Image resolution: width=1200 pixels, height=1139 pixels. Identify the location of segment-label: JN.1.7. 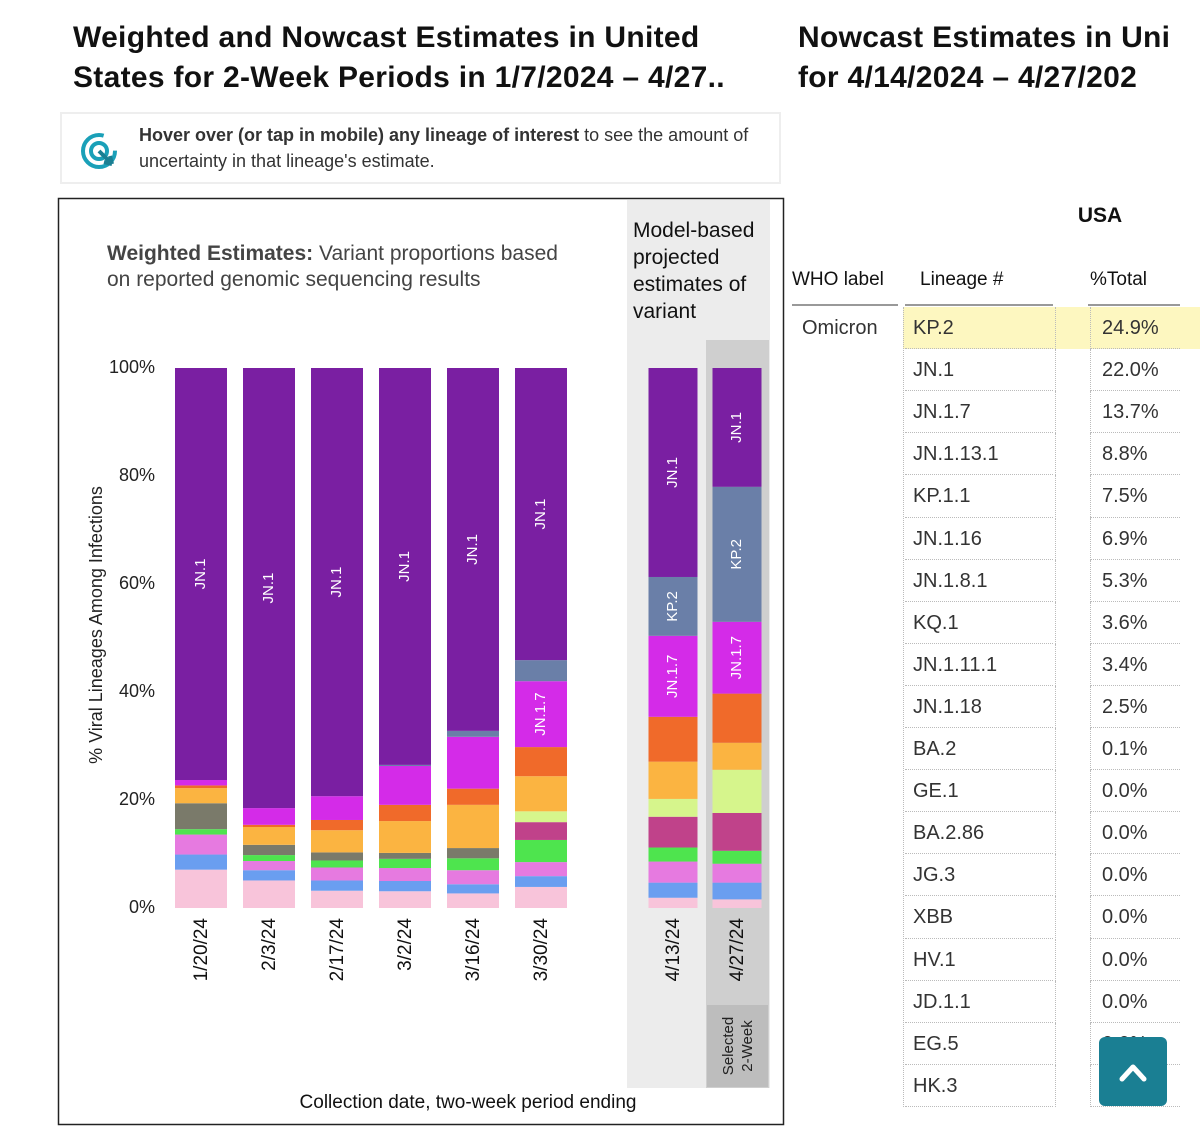
(672, 676).